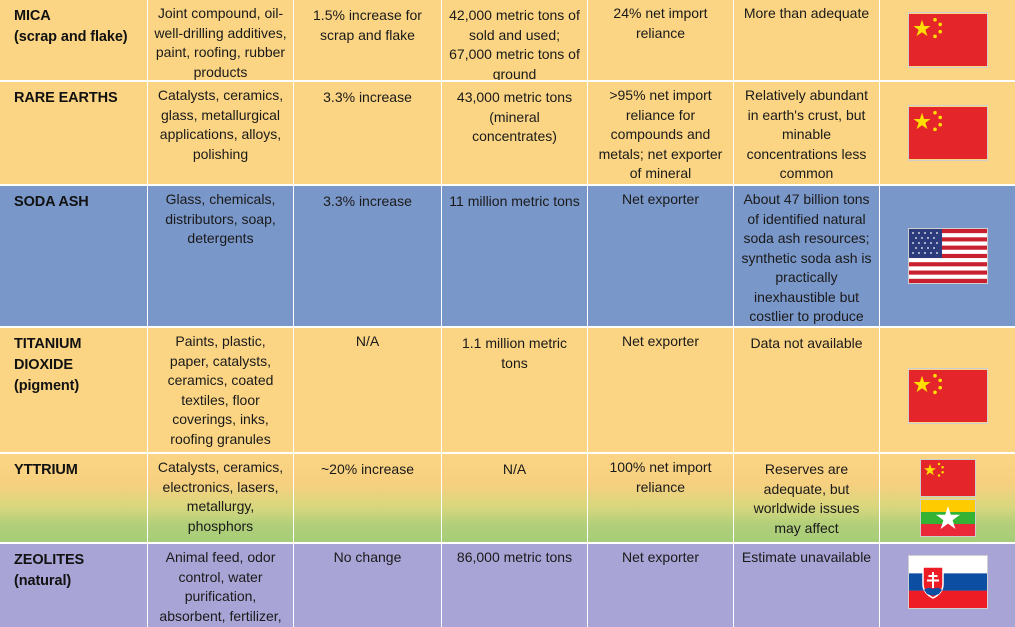  What do you see at coordinates (515, 498) in the screenshot?
I see `consumption-cell: N/A` at bounding box center [515, 498].